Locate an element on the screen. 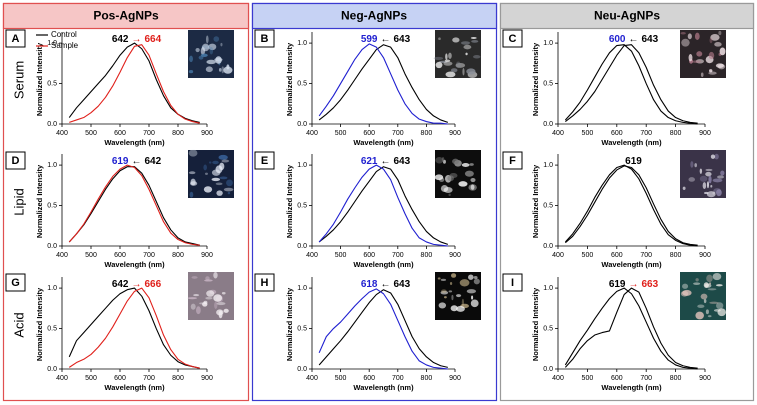  annotation-part: 666 is located at coordinates (153, 284).